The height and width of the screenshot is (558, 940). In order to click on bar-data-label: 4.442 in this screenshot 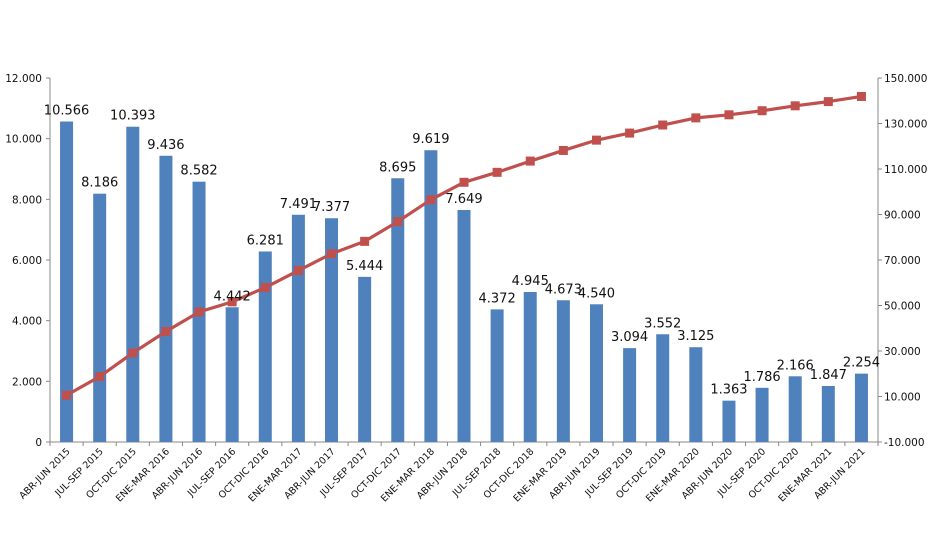, I will do `click(232, 296)`.